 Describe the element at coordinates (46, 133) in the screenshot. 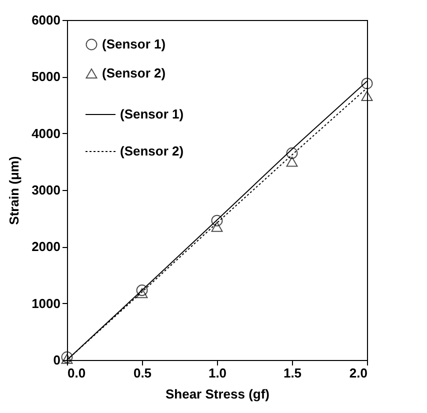

I see `y-tick-label: 4000` at that location.